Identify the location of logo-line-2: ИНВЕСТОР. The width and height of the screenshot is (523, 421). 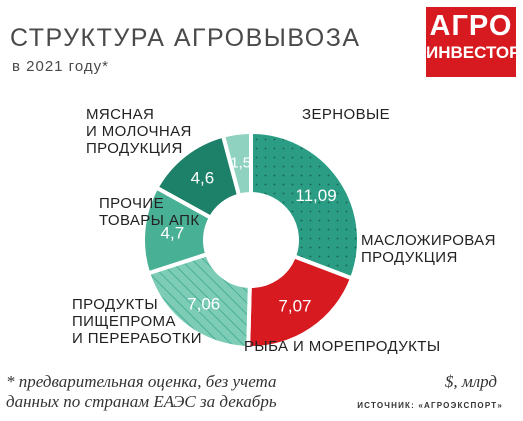
(473, 52).